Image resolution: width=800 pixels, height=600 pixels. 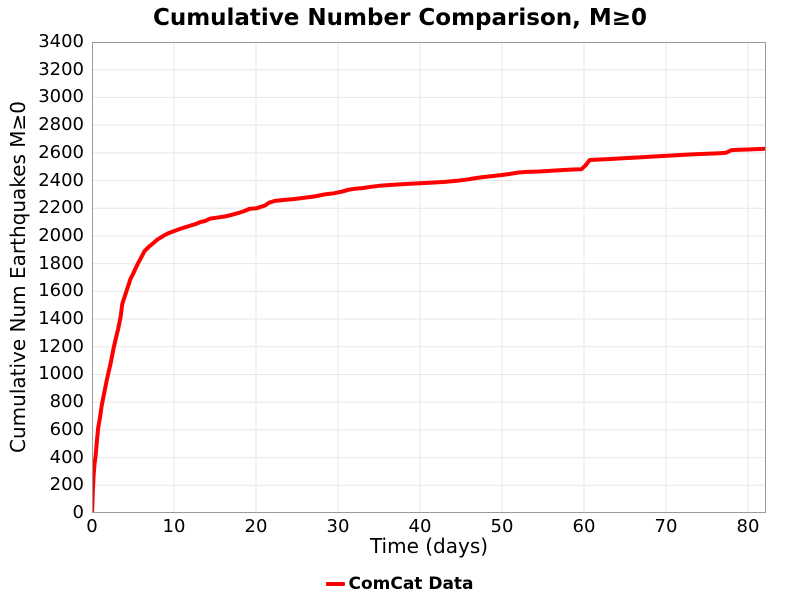 I want to click on y-tick-label: 1600, so click(x=61, y=291).